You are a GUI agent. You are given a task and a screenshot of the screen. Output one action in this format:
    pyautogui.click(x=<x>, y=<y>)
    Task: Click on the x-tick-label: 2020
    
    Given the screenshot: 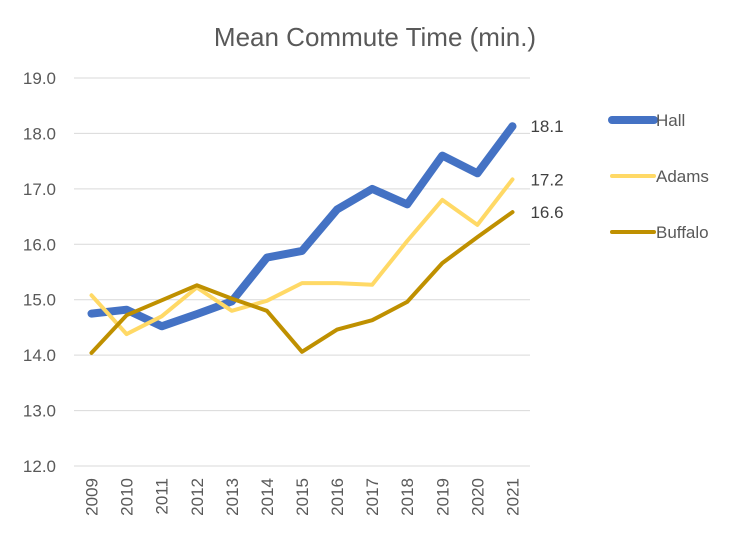 What is the action you would take?
    pyautogui.click(x=477, y=497)
    